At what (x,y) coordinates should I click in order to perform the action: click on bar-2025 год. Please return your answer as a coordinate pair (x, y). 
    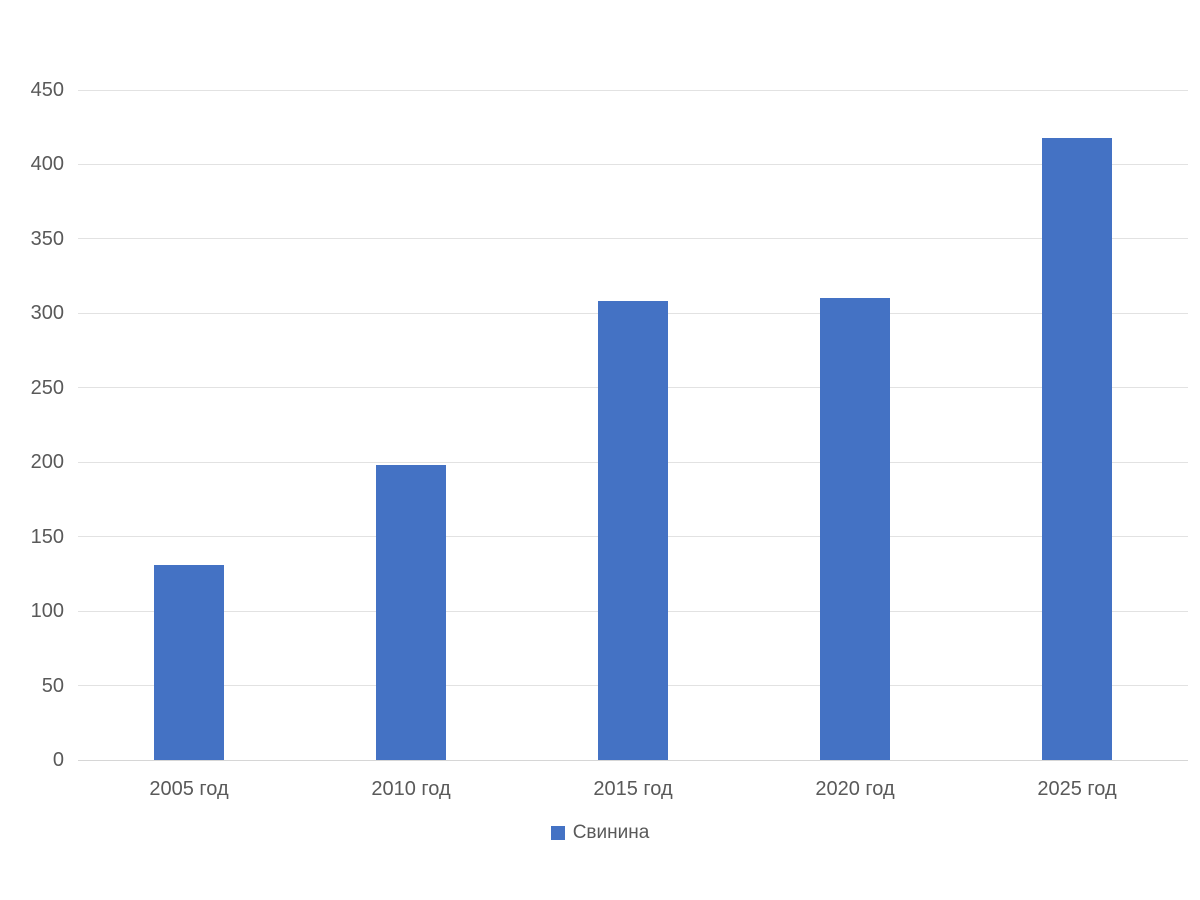
    Looking at the image, I should click on (1077, 448).